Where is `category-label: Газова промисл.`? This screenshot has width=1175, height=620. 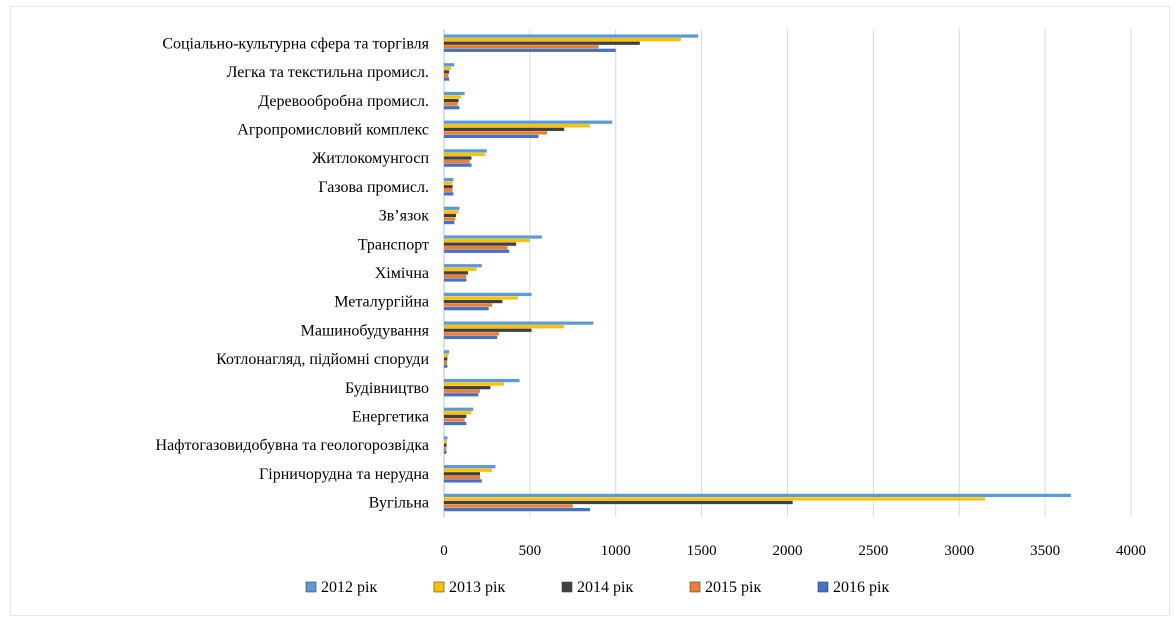
category-label: Газова промисл. is located at coordinates (373, 187).